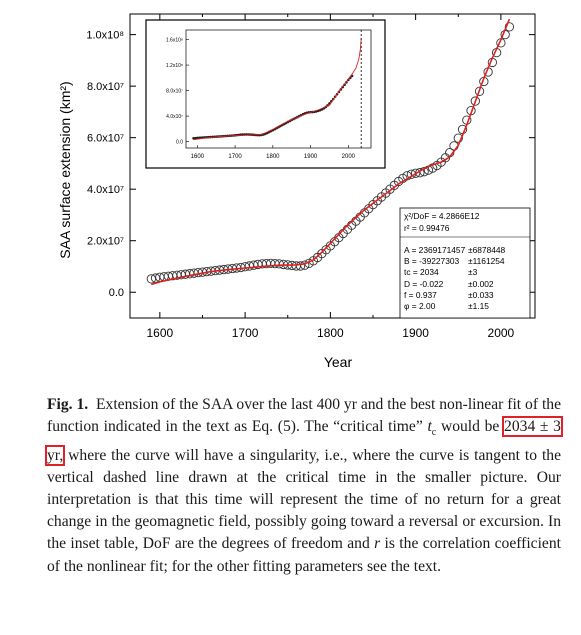 This screenshot has width=581, height=635. I want to click on inset-axes-frame, so click(278, 89).